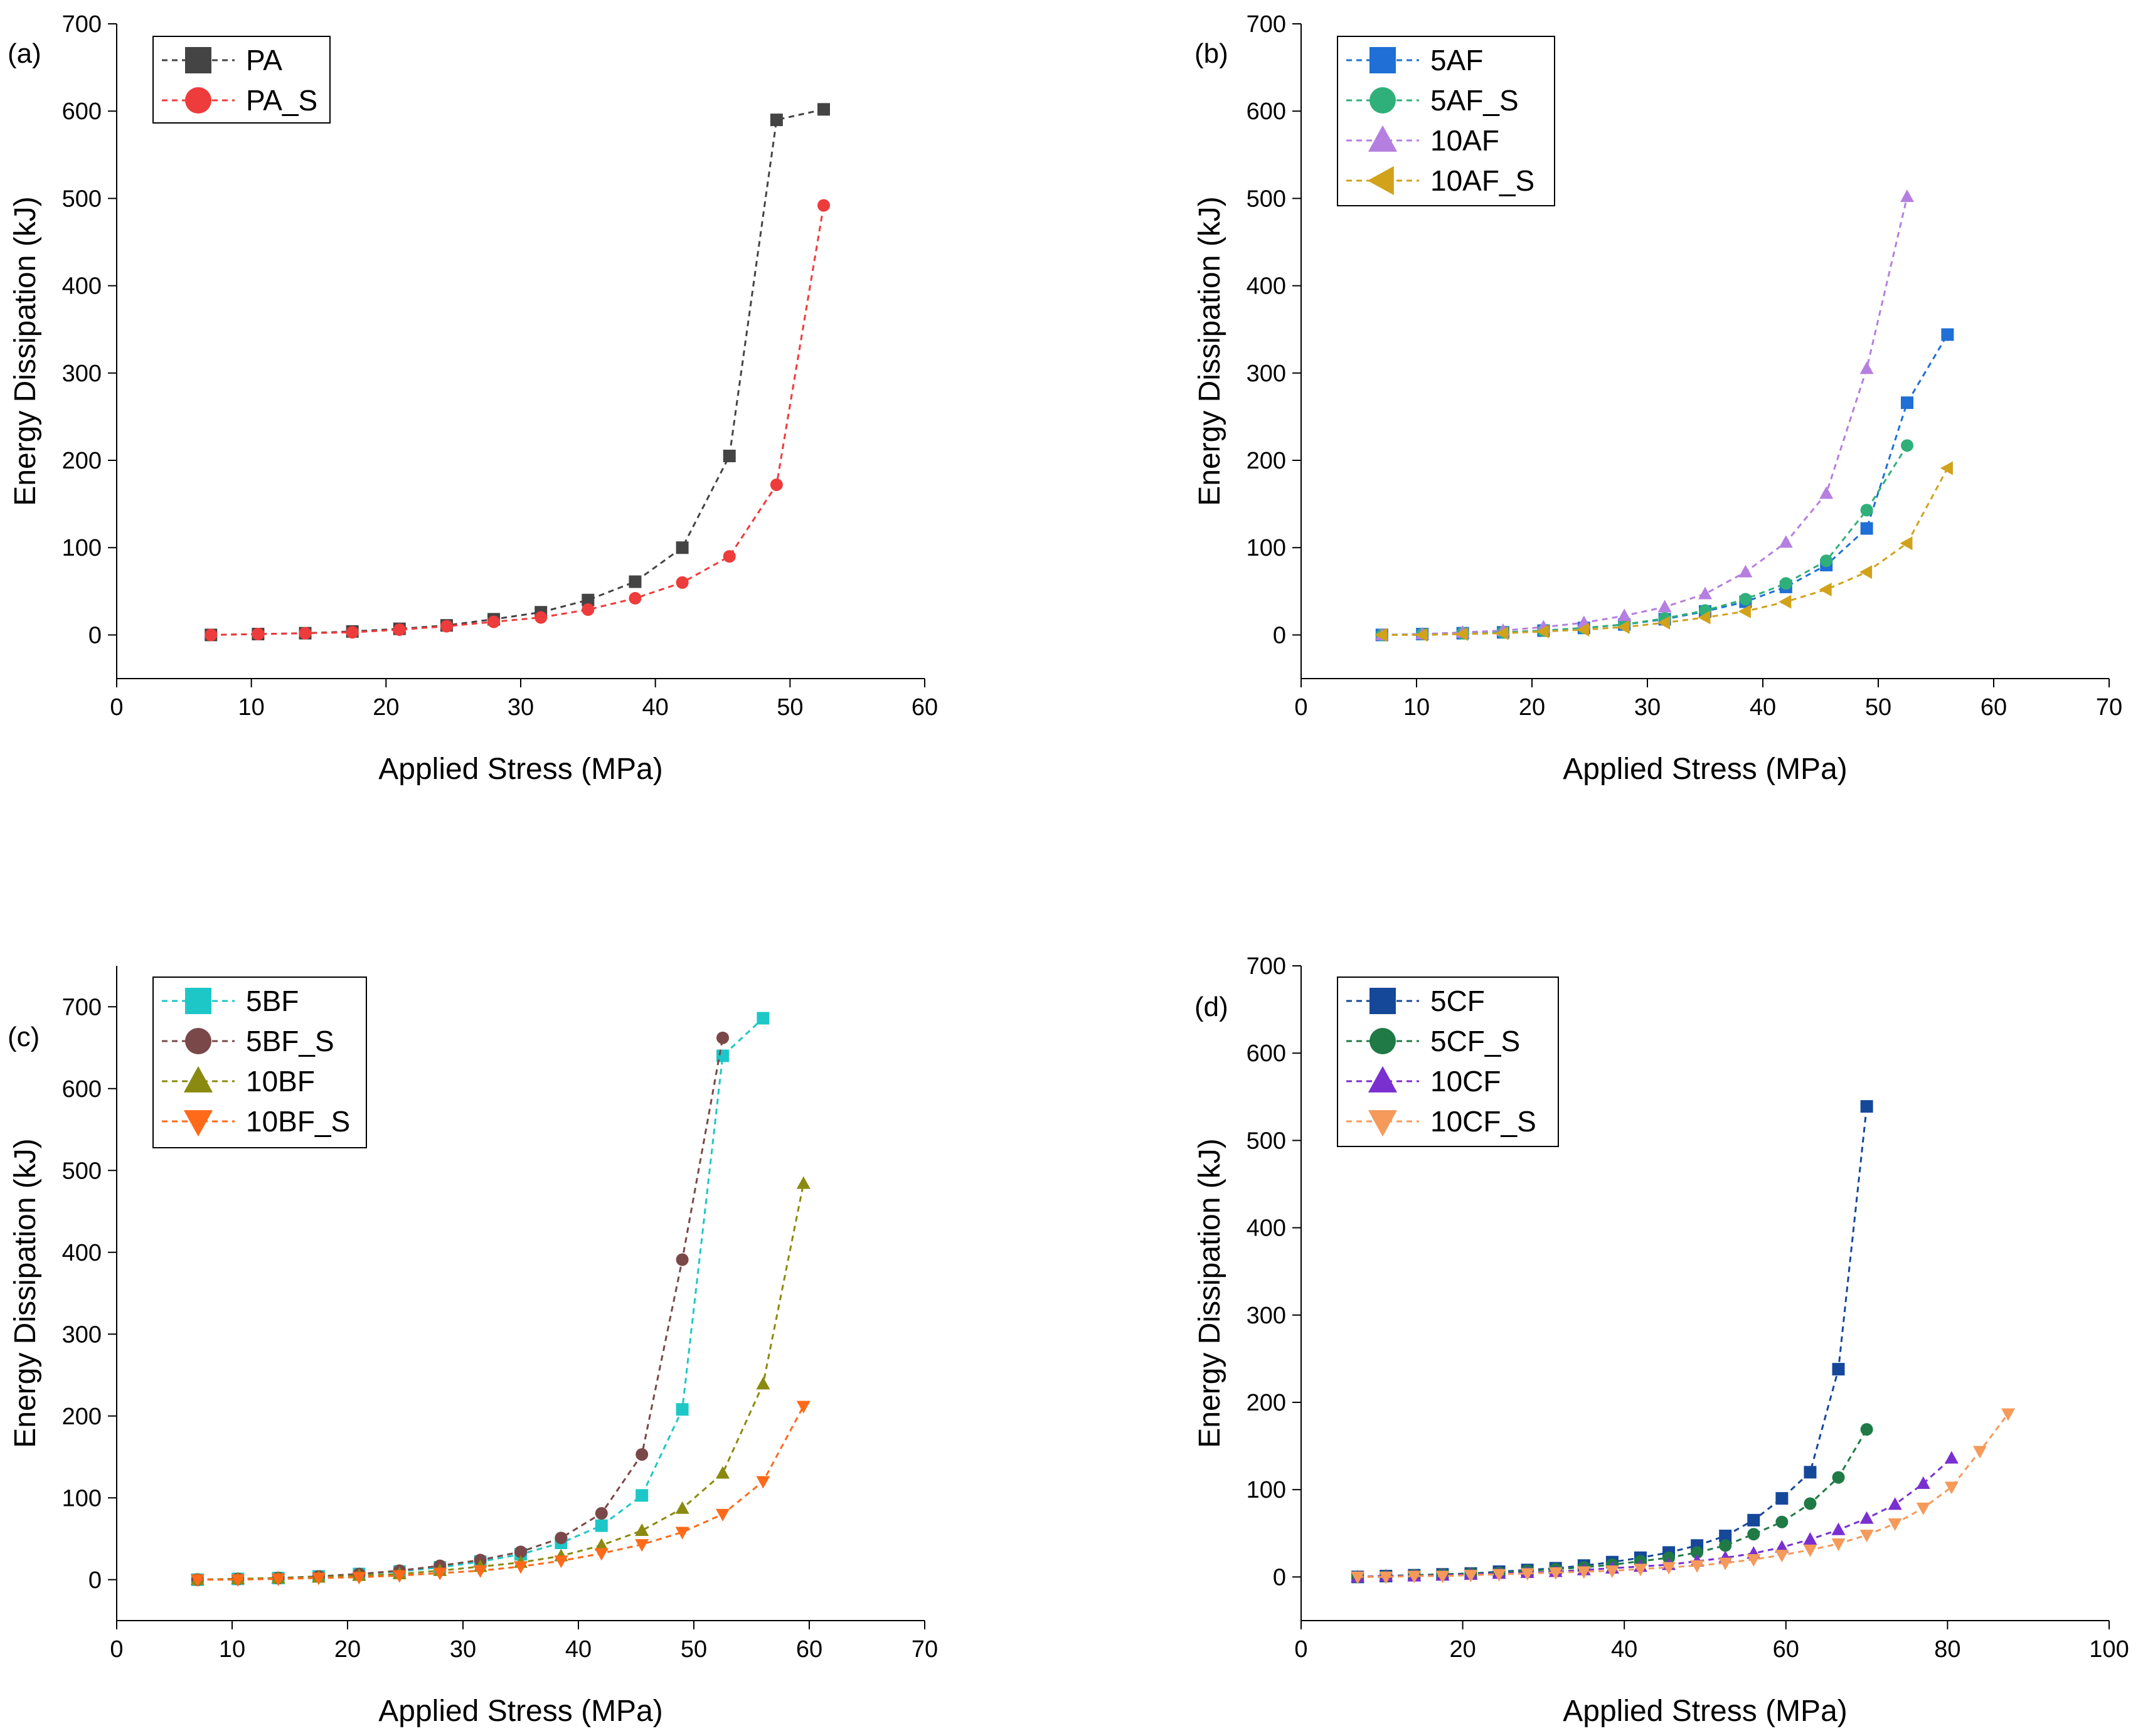  I want to click on legend: 5AF 5AF_S 10AF 10AF_S, so click(1446, 121).